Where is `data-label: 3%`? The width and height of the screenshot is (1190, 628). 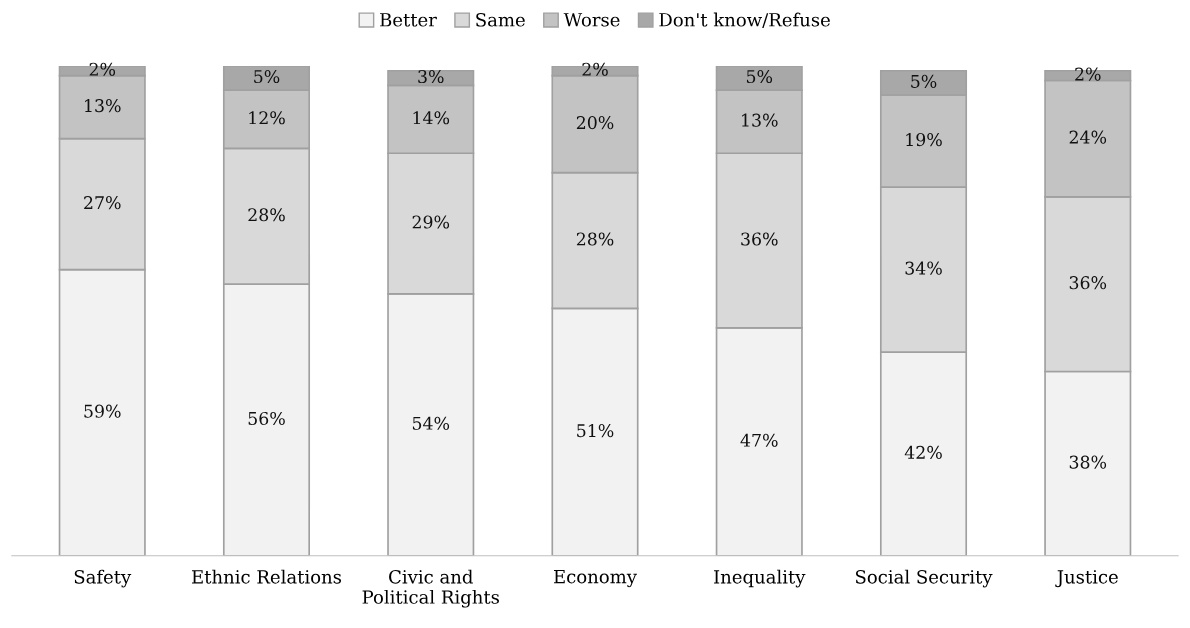 data-label: 3% is located at coordinates (431, 76).